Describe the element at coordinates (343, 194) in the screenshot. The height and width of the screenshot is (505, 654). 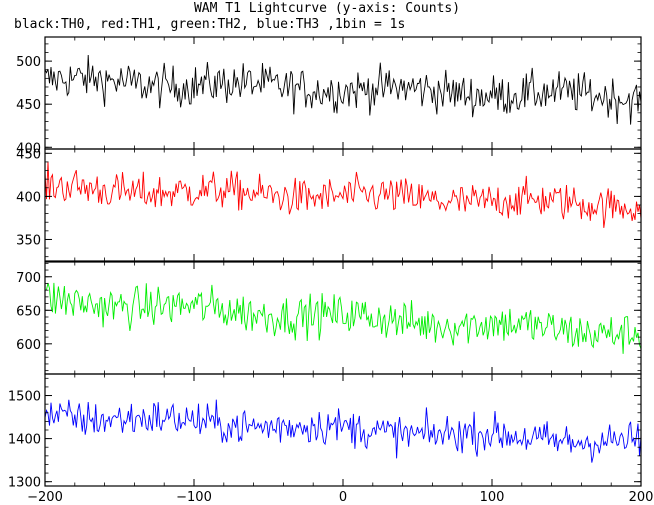
I see `series-th1-line` at that location.